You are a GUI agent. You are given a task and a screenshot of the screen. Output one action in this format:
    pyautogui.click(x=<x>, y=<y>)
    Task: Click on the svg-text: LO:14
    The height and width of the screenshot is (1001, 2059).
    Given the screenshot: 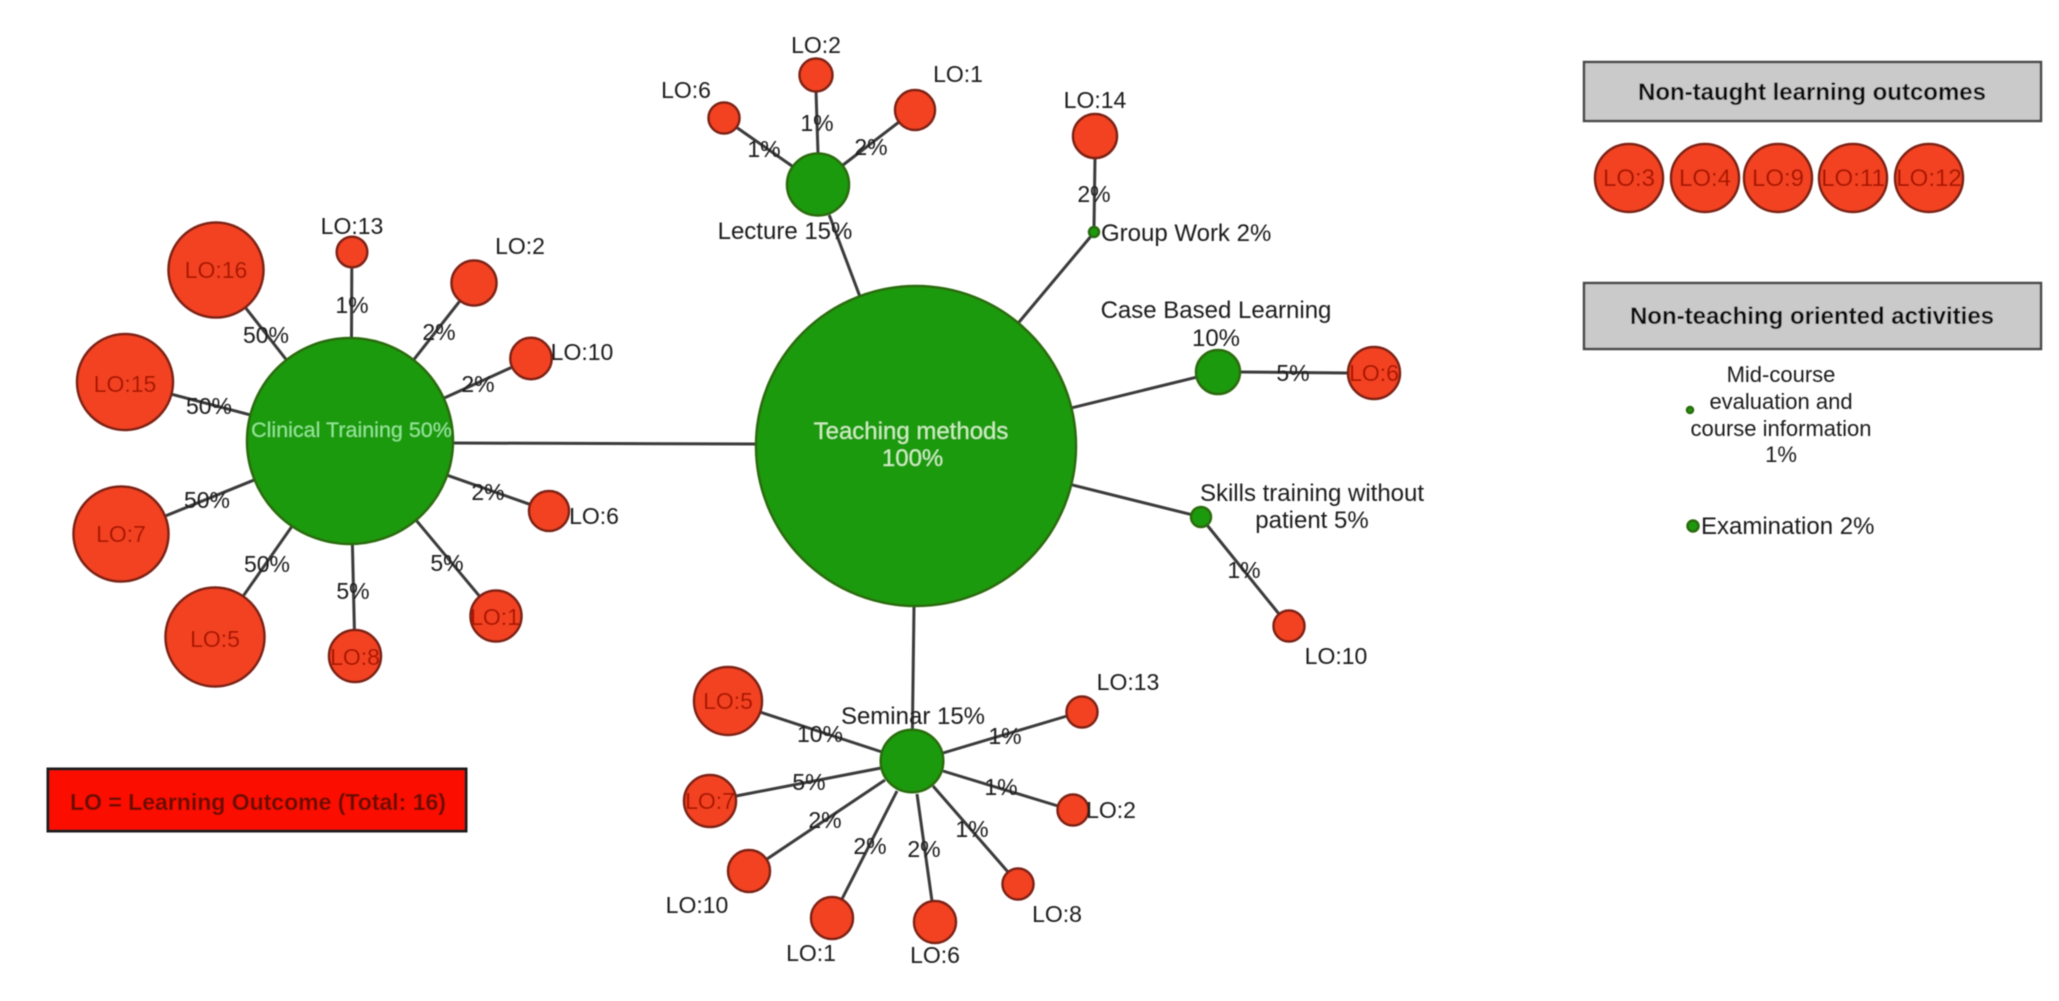 What is the action you would take?
    pyautogui.click(x=1095, y=100)
    